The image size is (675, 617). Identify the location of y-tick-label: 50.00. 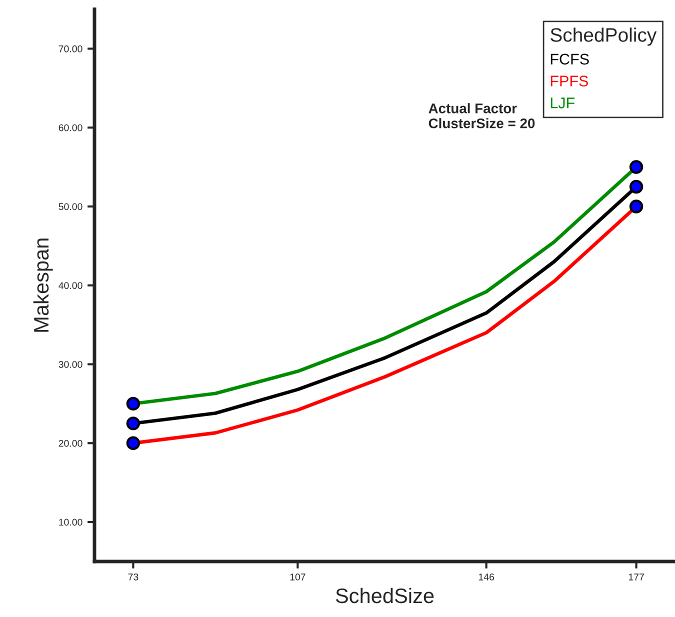
(70, 206).